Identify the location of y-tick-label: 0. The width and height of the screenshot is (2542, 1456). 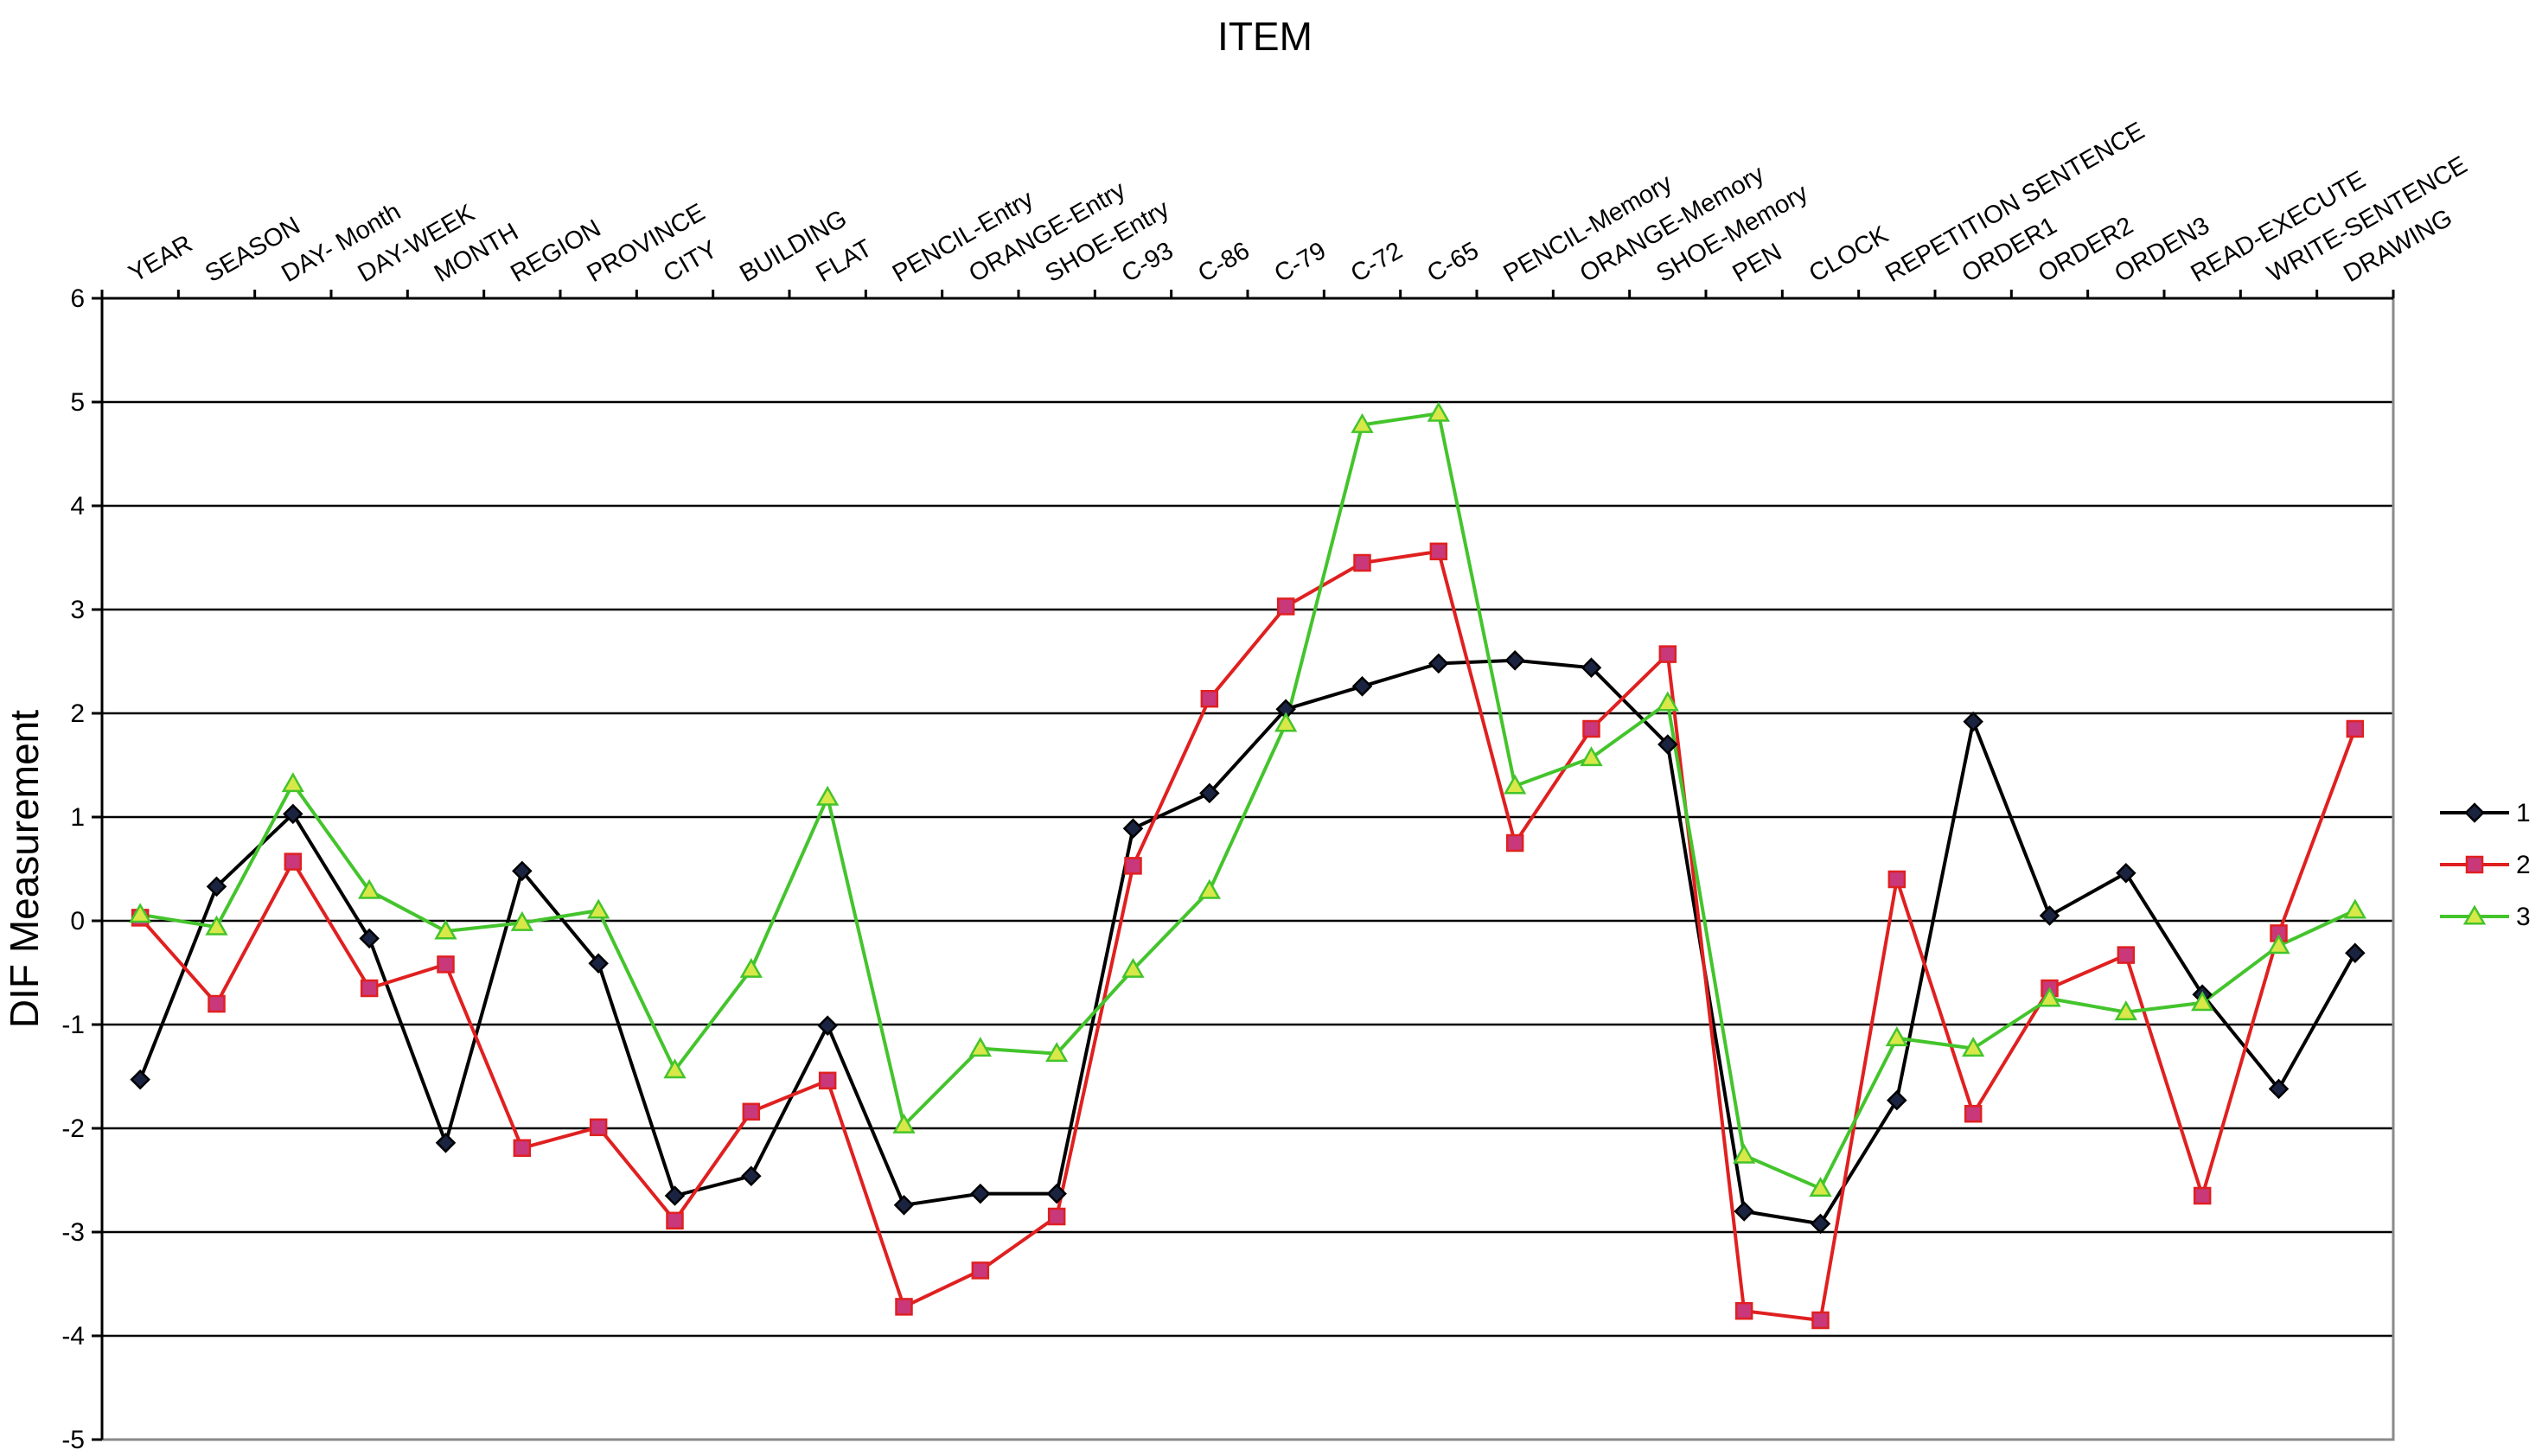
(77, 922).